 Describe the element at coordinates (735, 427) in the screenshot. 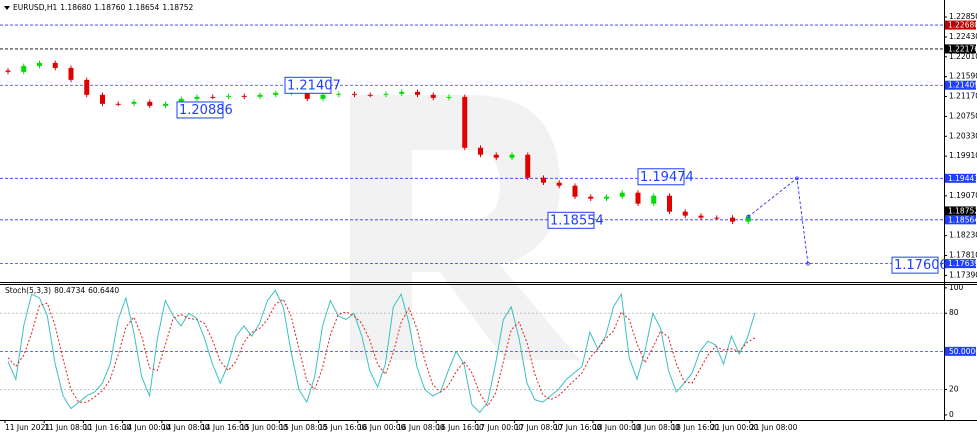

I see `x-tick-label: 21 Jun 00:00` at that location.